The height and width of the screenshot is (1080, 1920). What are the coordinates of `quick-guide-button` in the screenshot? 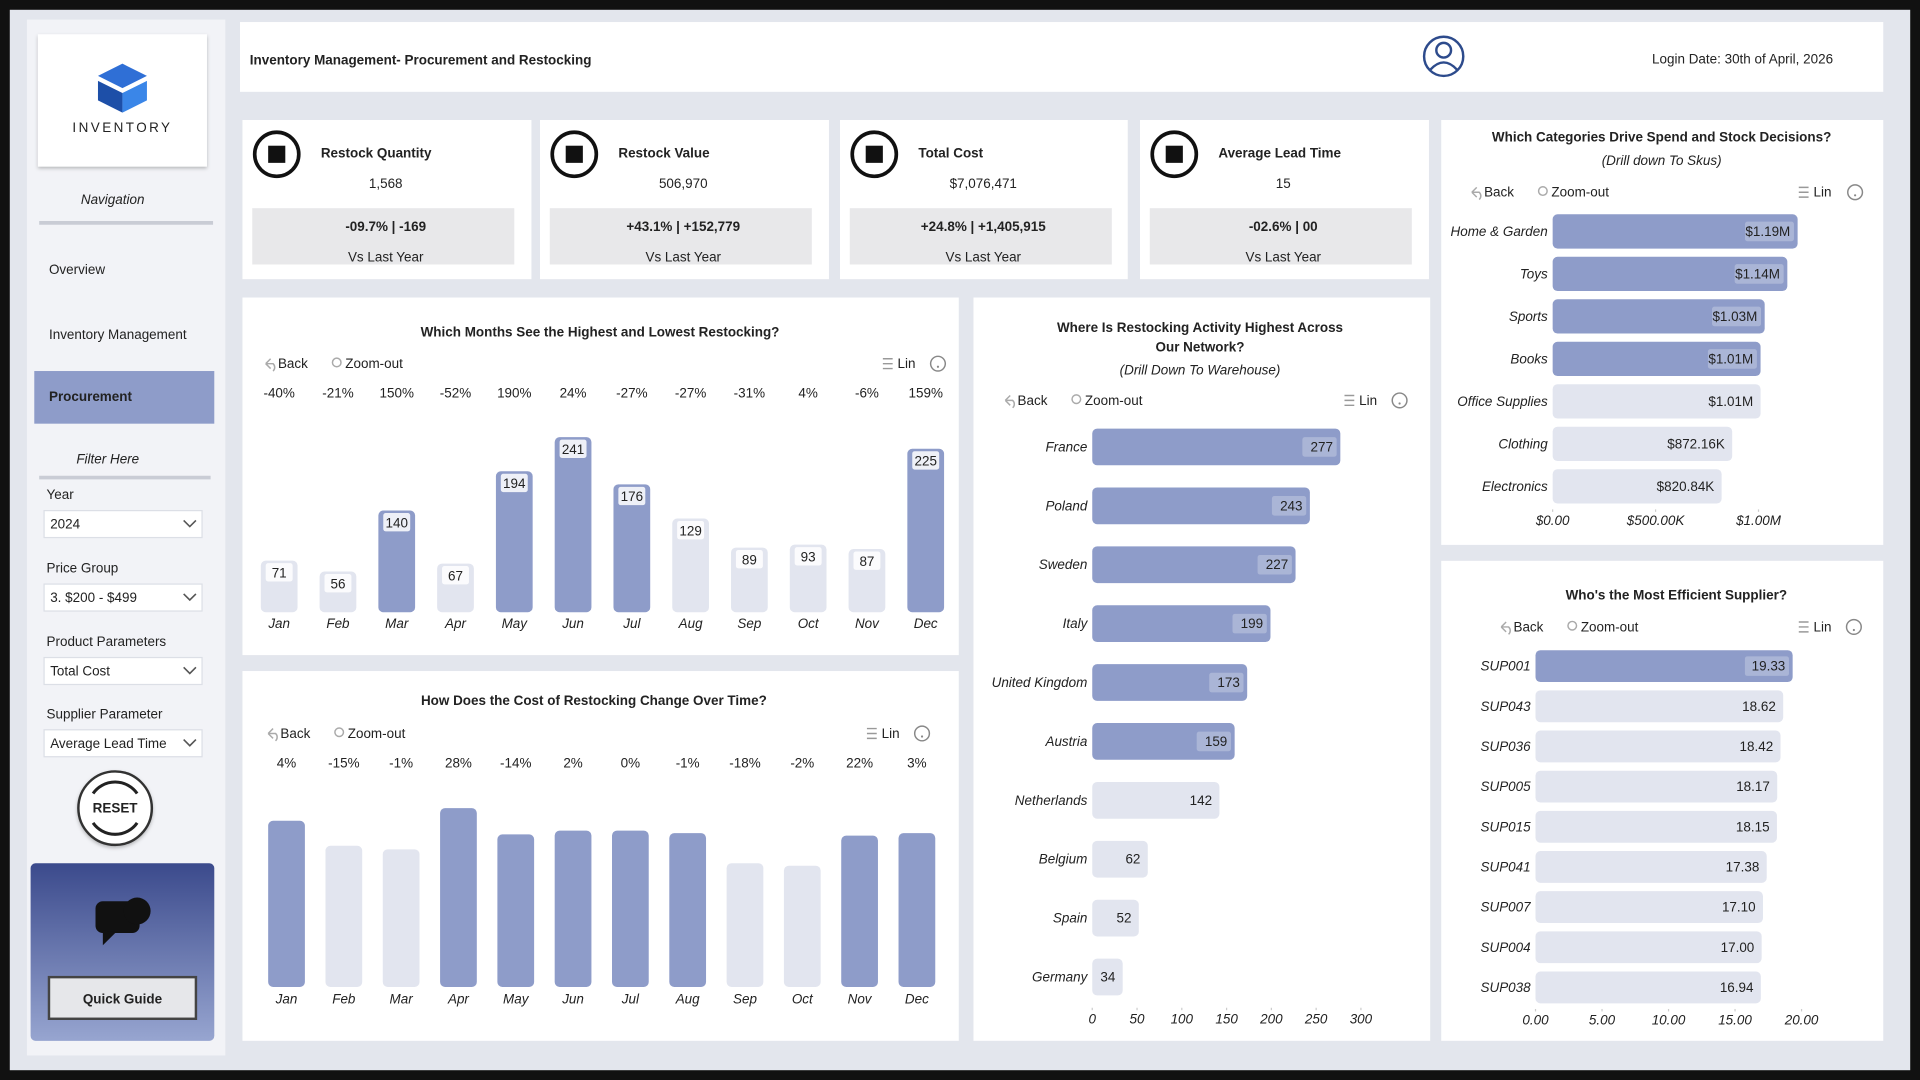 It's located at (122, 997).